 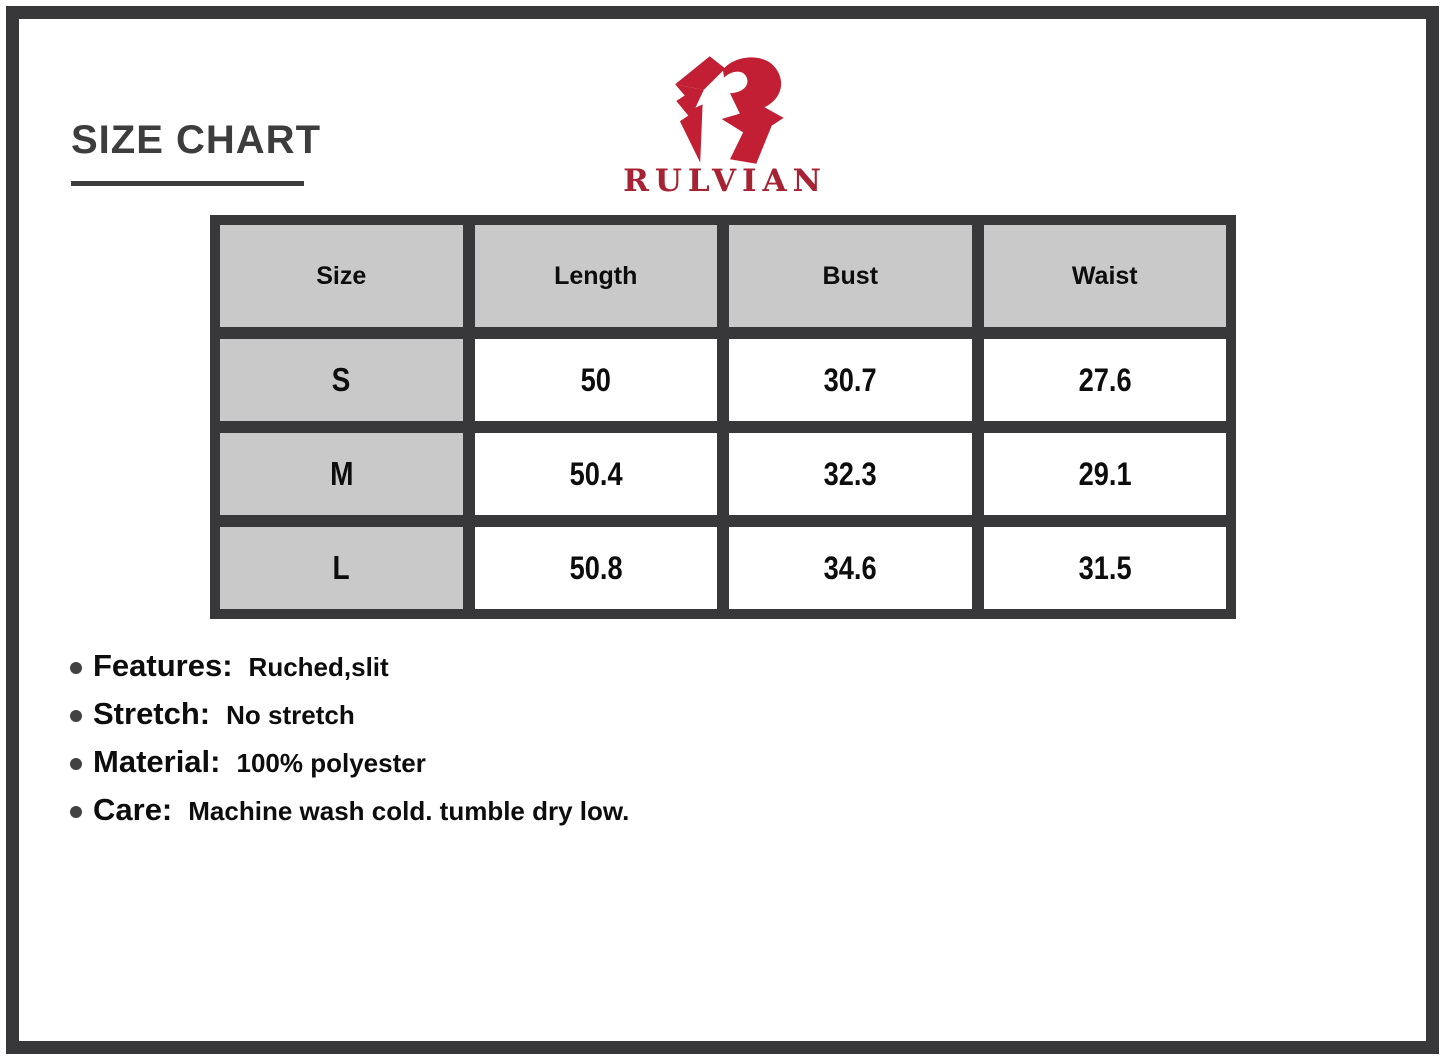 I want to click on table-row-s-length: 50, so click(x=595, y=380).